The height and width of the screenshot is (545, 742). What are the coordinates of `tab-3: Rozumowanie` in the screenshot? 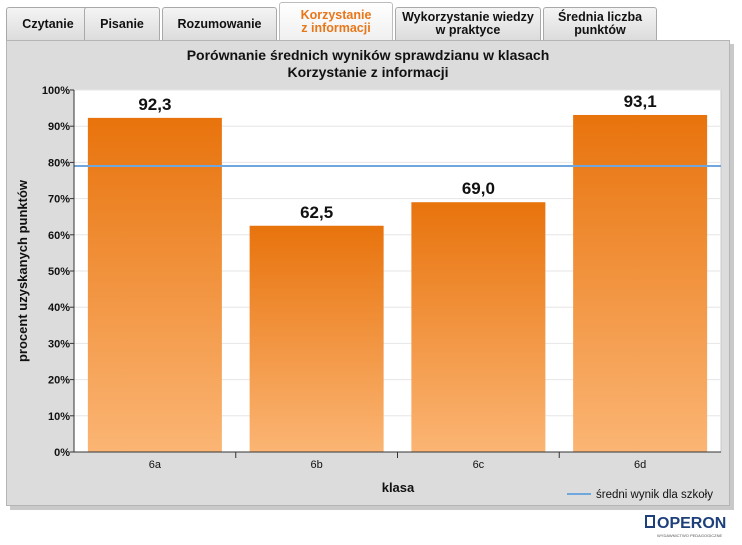 It's located at (219, 23).